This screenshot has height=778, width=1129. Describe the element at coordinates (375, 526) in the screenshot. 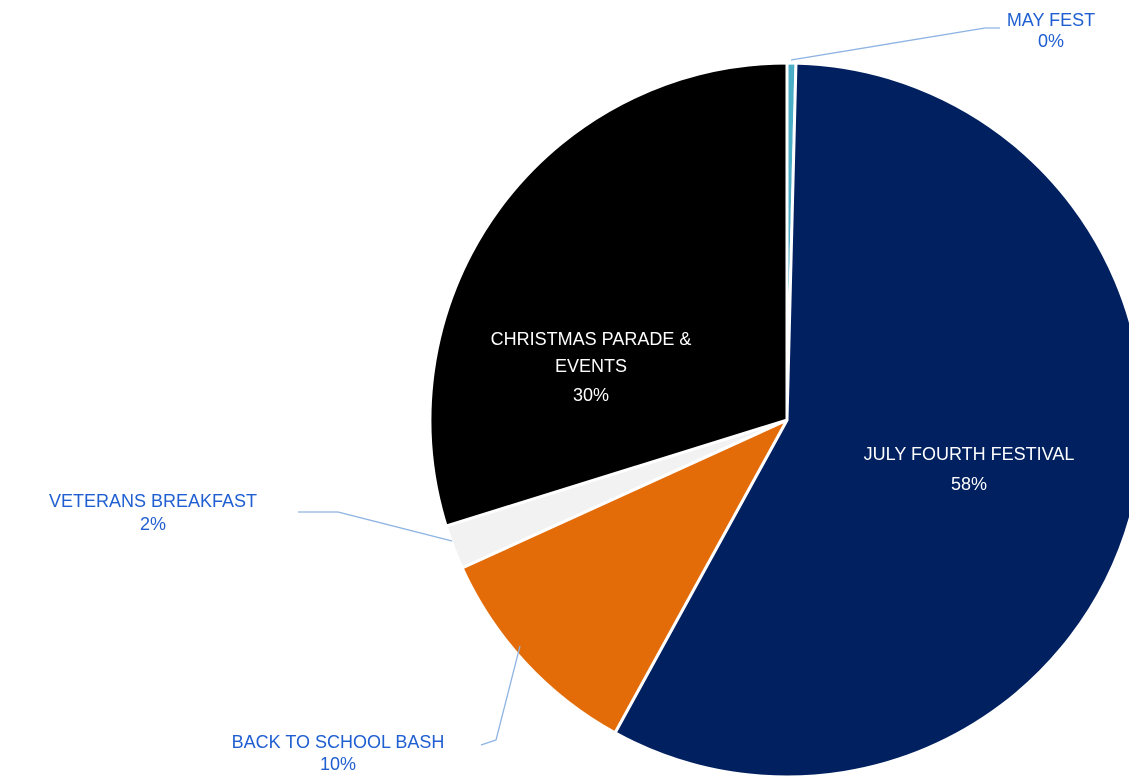

I see `leader-line-veterans-breakfast` at that location.